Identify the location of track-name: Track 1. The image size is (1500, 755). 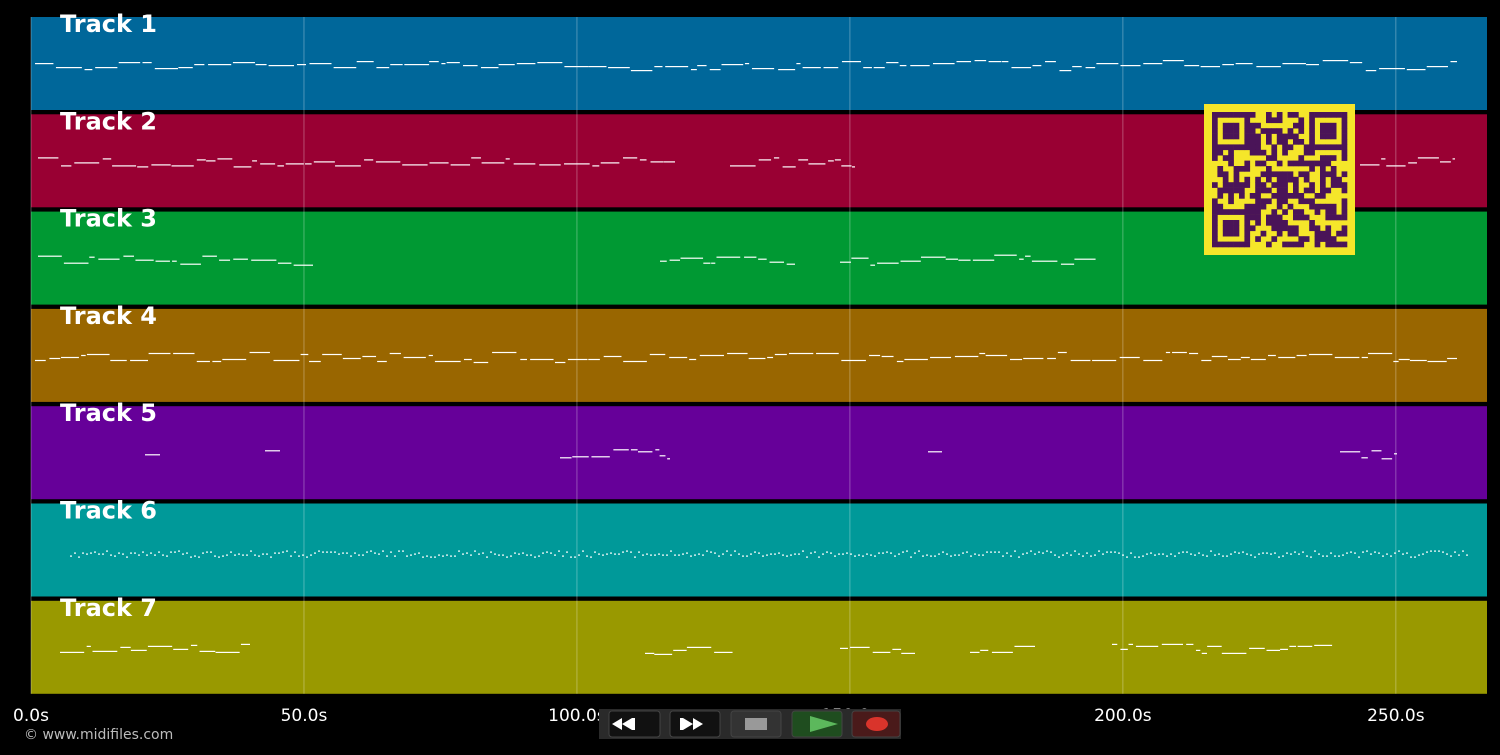
(108, 24).